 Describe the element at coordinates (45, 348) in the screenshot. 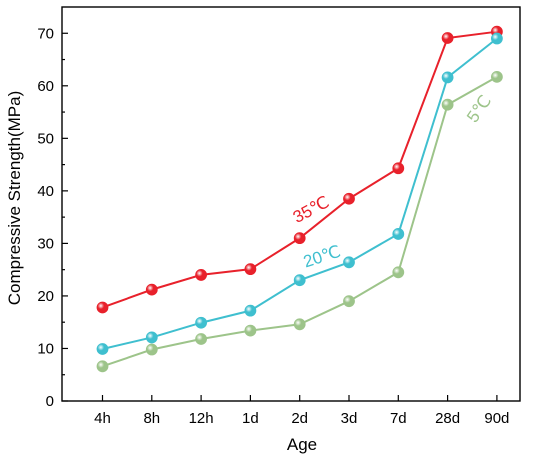

I see `y-tick-label: 10` at that location.